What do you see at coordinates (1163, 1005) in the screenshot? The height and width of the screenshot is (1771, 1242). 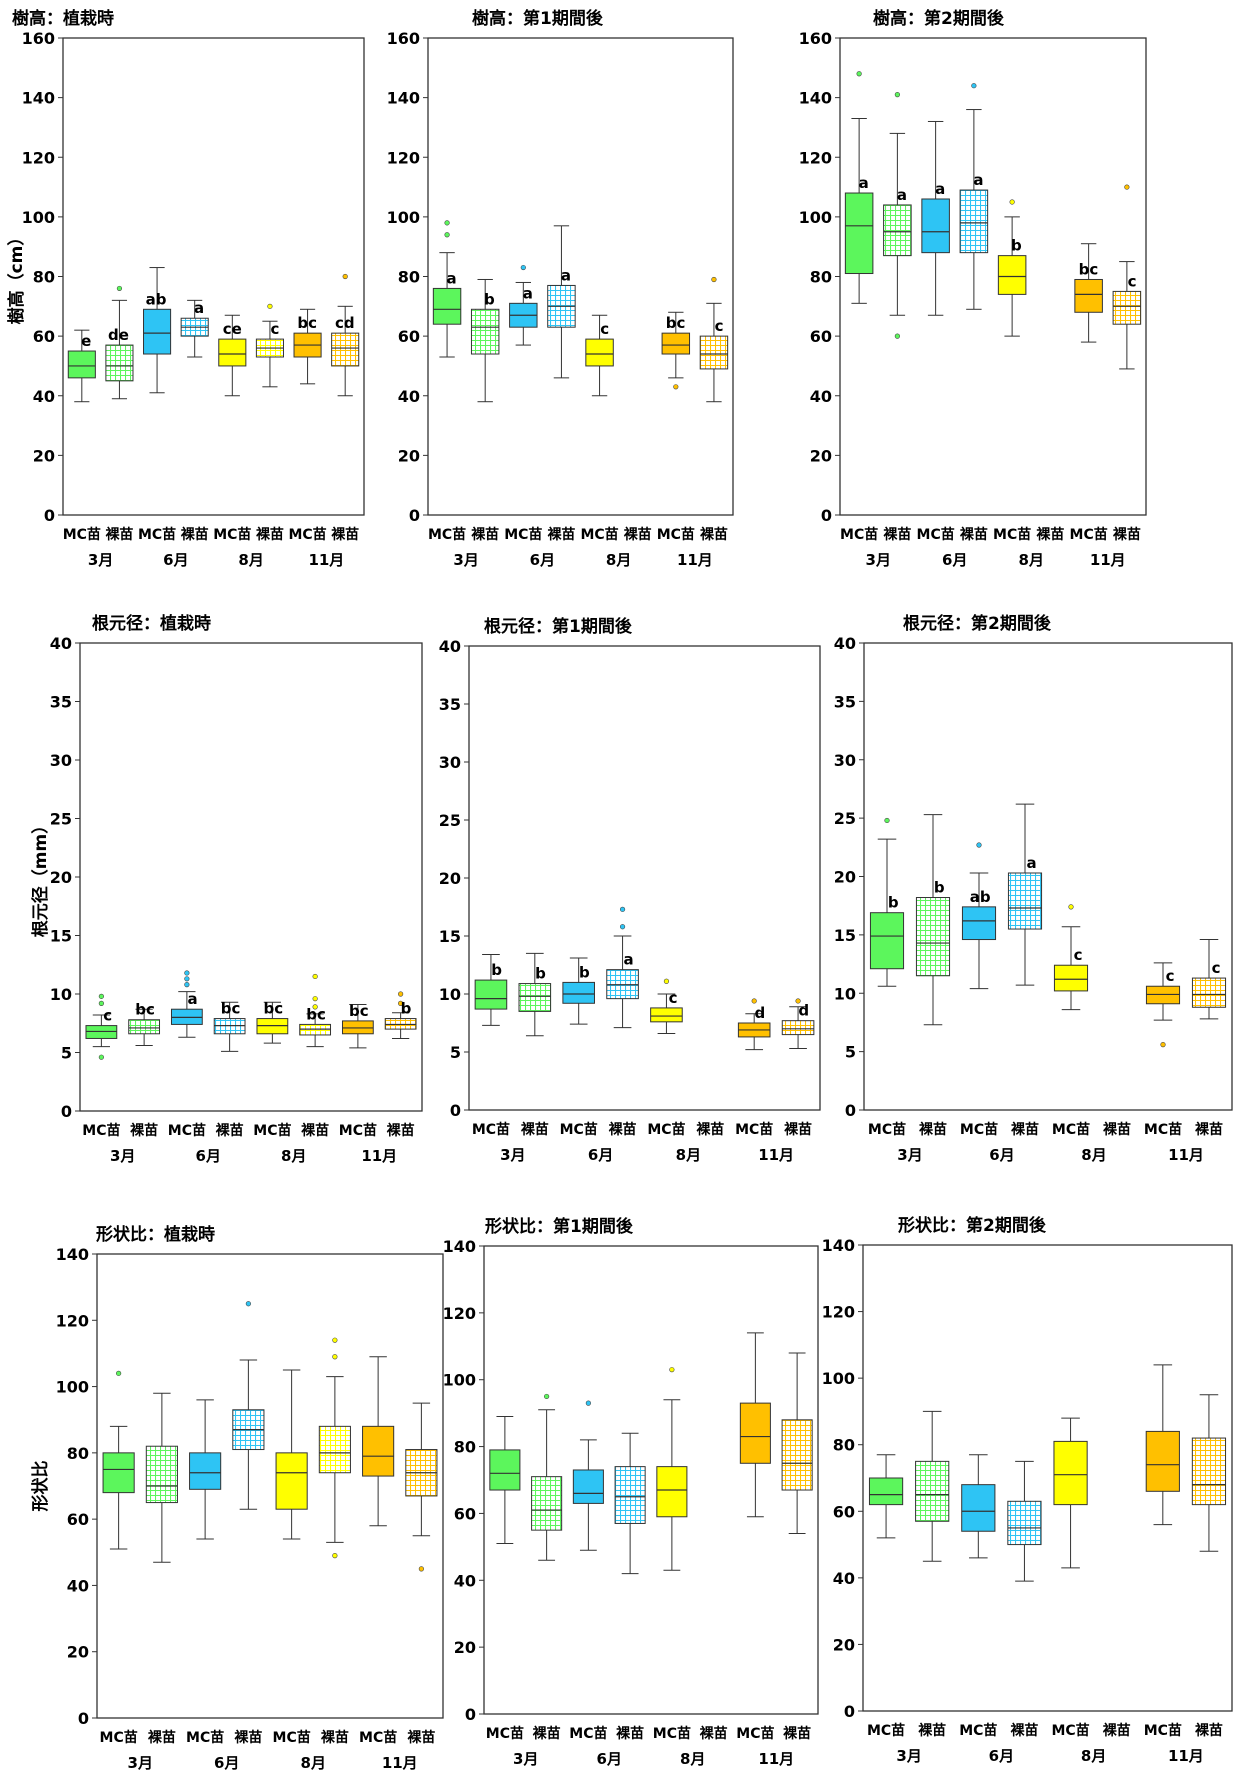 I see `box-11月-MC苗: c` at bounding box center [1163, 1005].